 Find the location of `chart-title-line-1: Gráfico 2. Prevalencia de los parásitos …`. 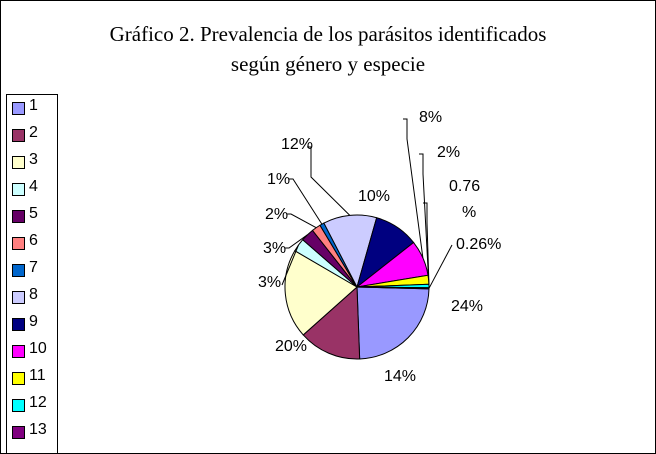

chart-title-line-1: Gráfico 2. Prevalencia de los parásitos … is located at coordinates (328, 34).